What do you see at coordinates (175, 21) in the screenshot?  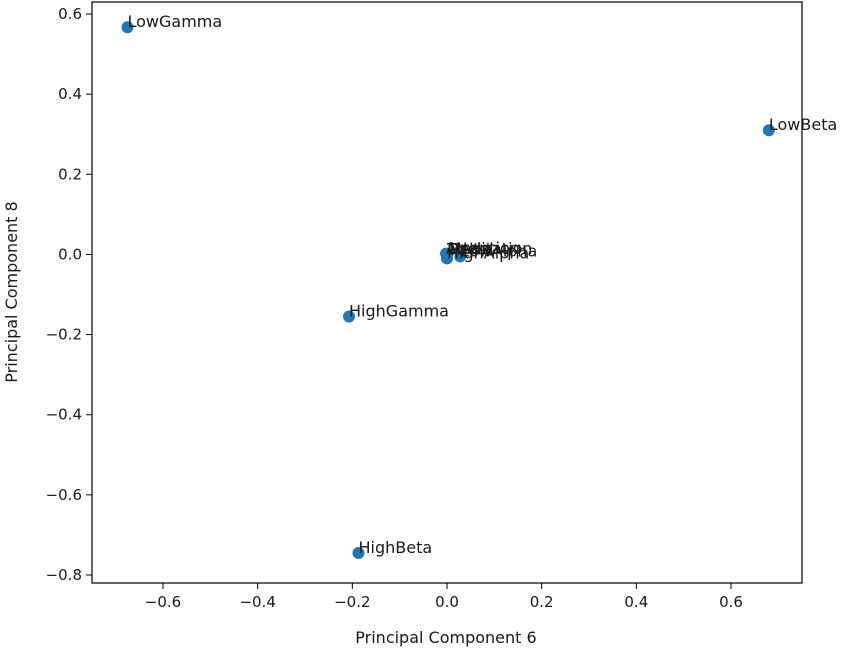 I see `data-point-label: LowGamma` at bounding box center [175, 21].